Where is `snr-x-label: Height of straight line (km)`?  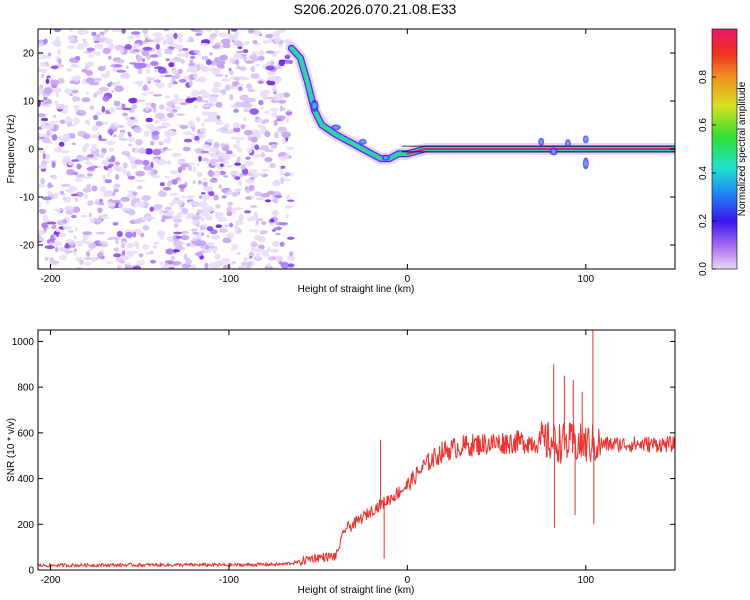 snr-x-label: Height of straight line (km) is located at coordinates (356, 590).